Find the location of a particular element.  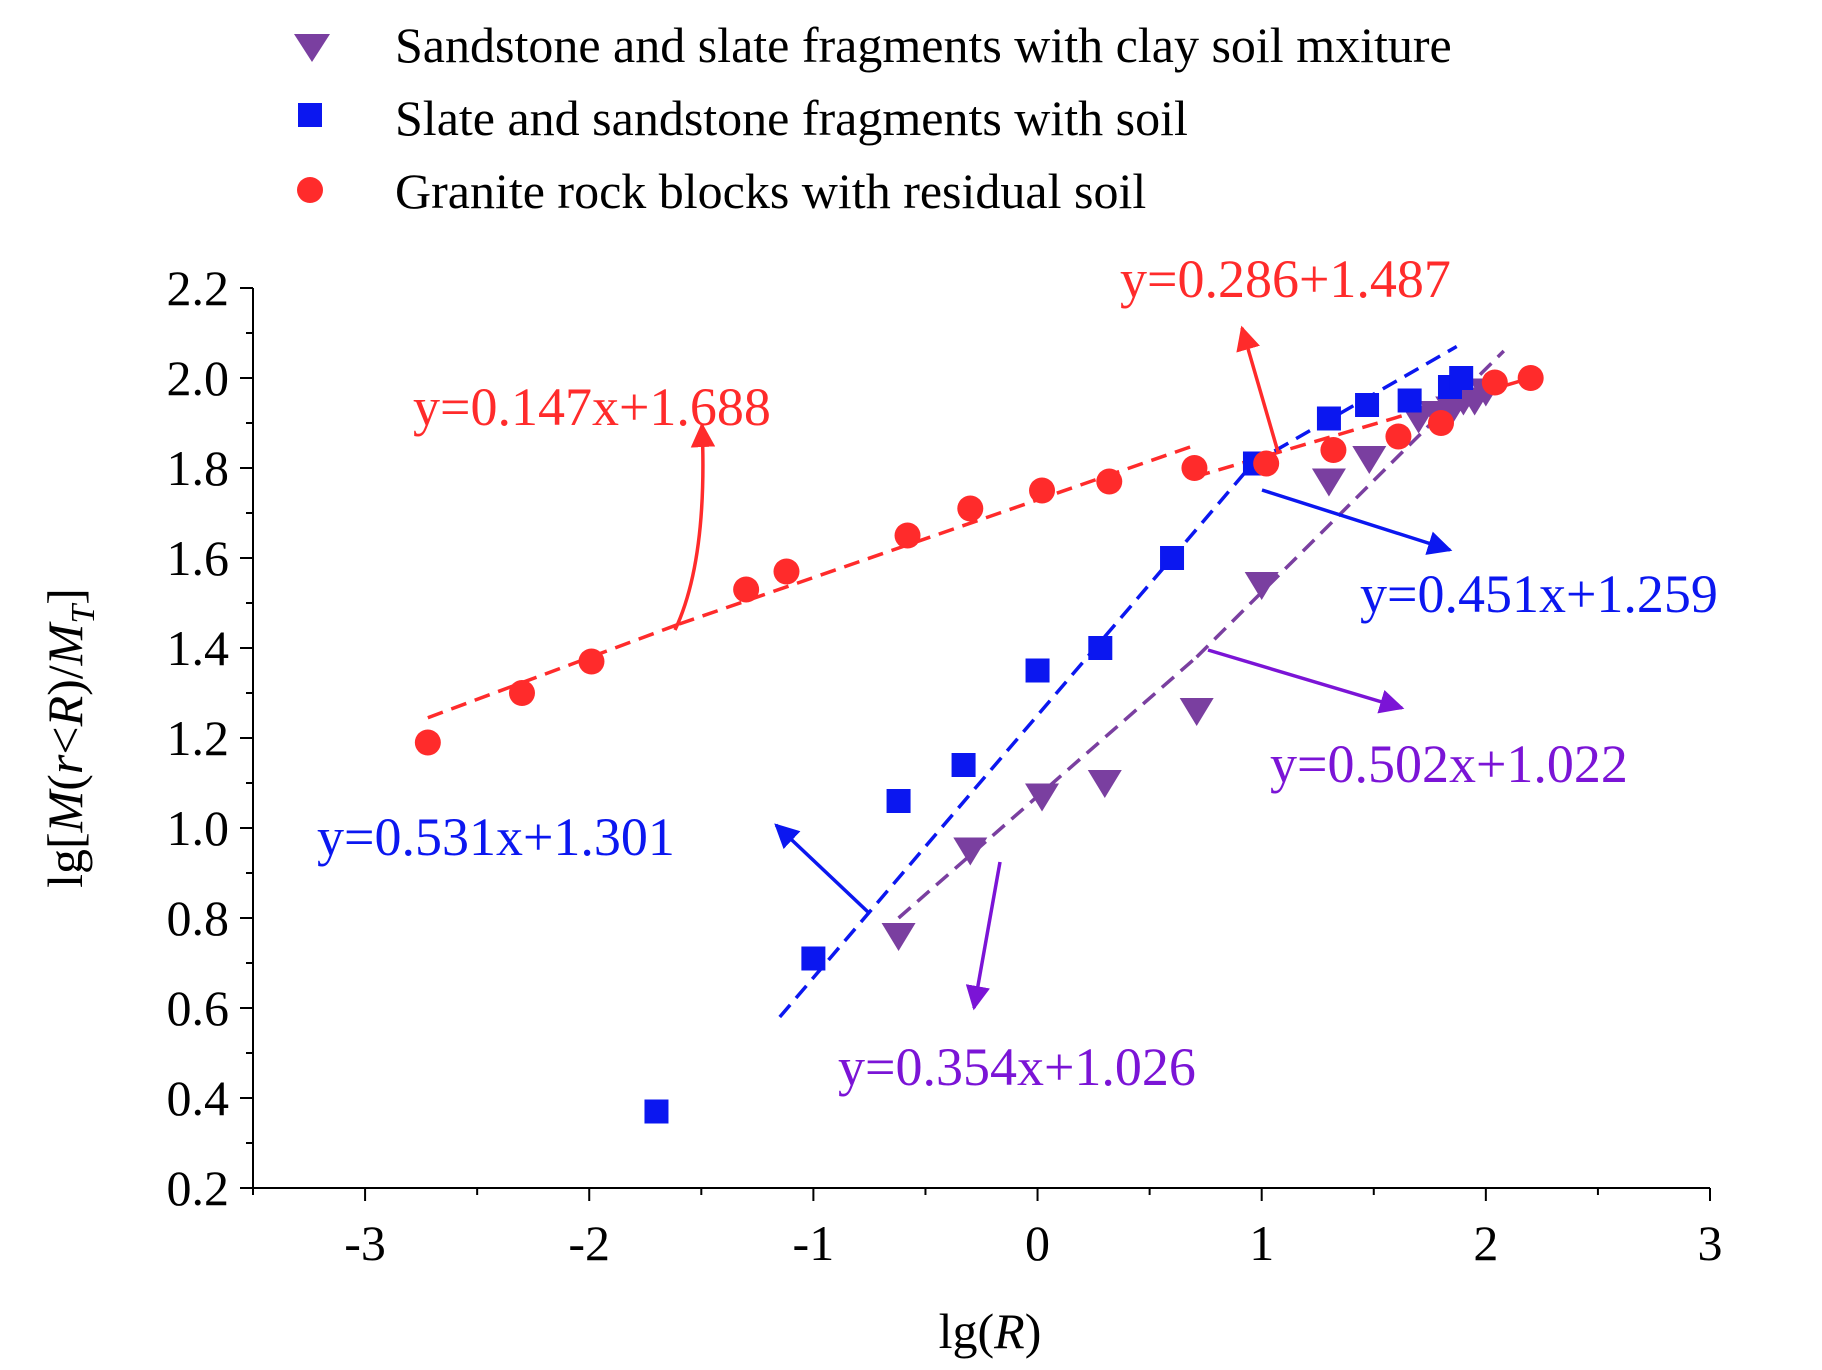

y-ticks: 0.2 0.4 0.6 0.8 1.0 1.2 1.4 1.6 1.8 2.0 2.2 is located at coordinates (210, 738).